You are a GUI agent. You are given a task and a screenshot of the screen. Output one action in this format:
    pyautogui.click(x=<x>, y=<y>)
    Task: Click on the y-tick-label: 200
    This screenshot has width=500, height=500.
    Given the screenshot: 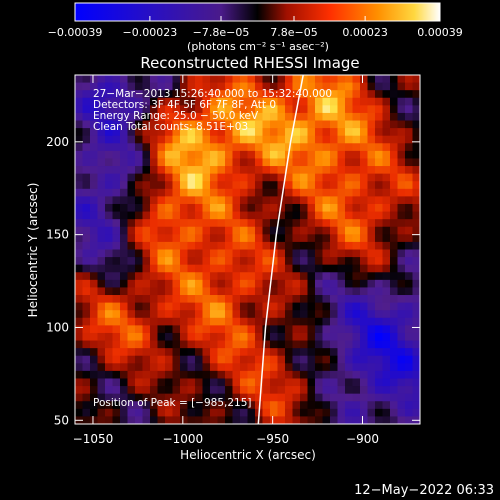 What is the action you would take?
    pyautogui.click(x=57, y=142)
    